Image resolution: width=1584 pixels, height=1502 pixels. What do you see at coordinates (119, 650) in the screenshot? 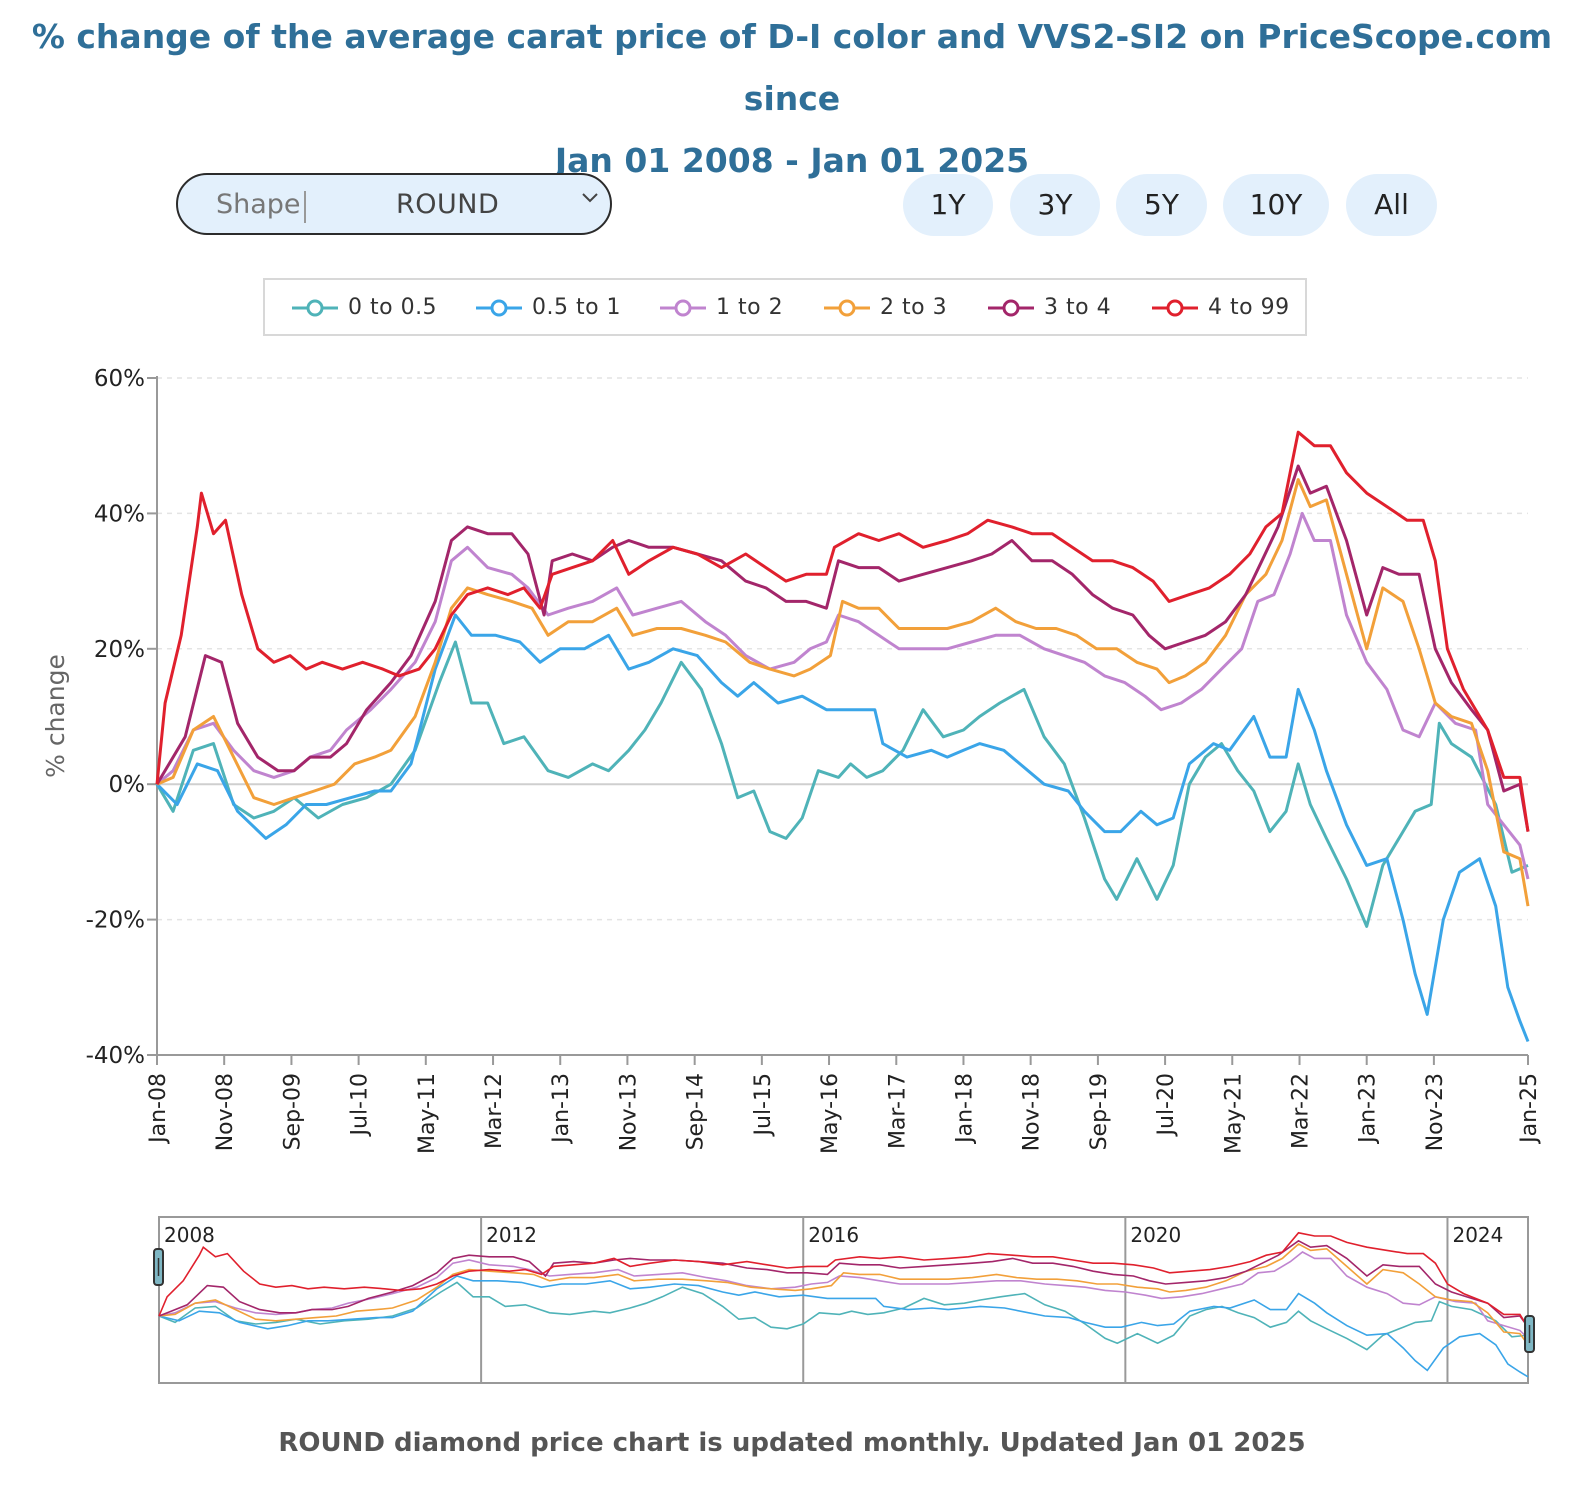
I see `y-tick-label: 20%` at bounding box center [119, 650].